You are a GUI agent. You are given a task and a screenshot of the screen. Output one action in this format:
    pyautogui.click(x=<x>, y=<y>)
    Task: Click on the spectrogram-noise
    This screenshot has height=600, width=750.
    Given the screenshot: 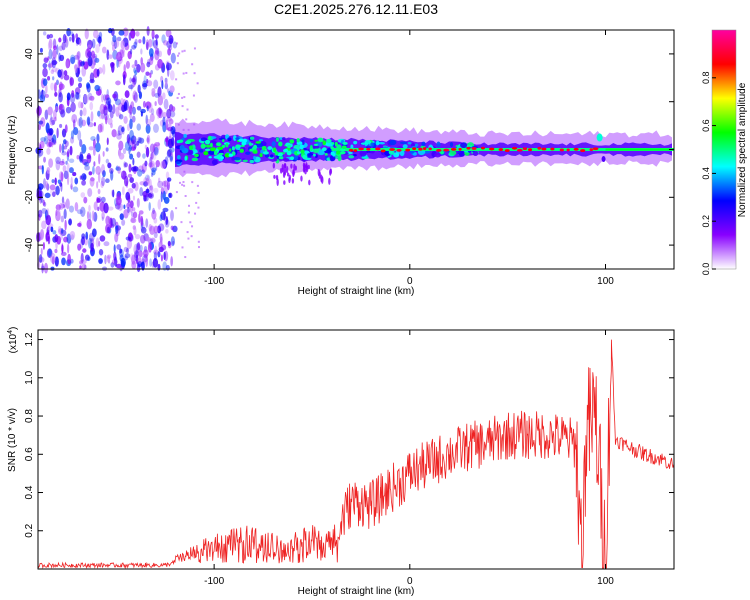 What is the action you would take?
    pyautogui.click(x=118, y=150)
    